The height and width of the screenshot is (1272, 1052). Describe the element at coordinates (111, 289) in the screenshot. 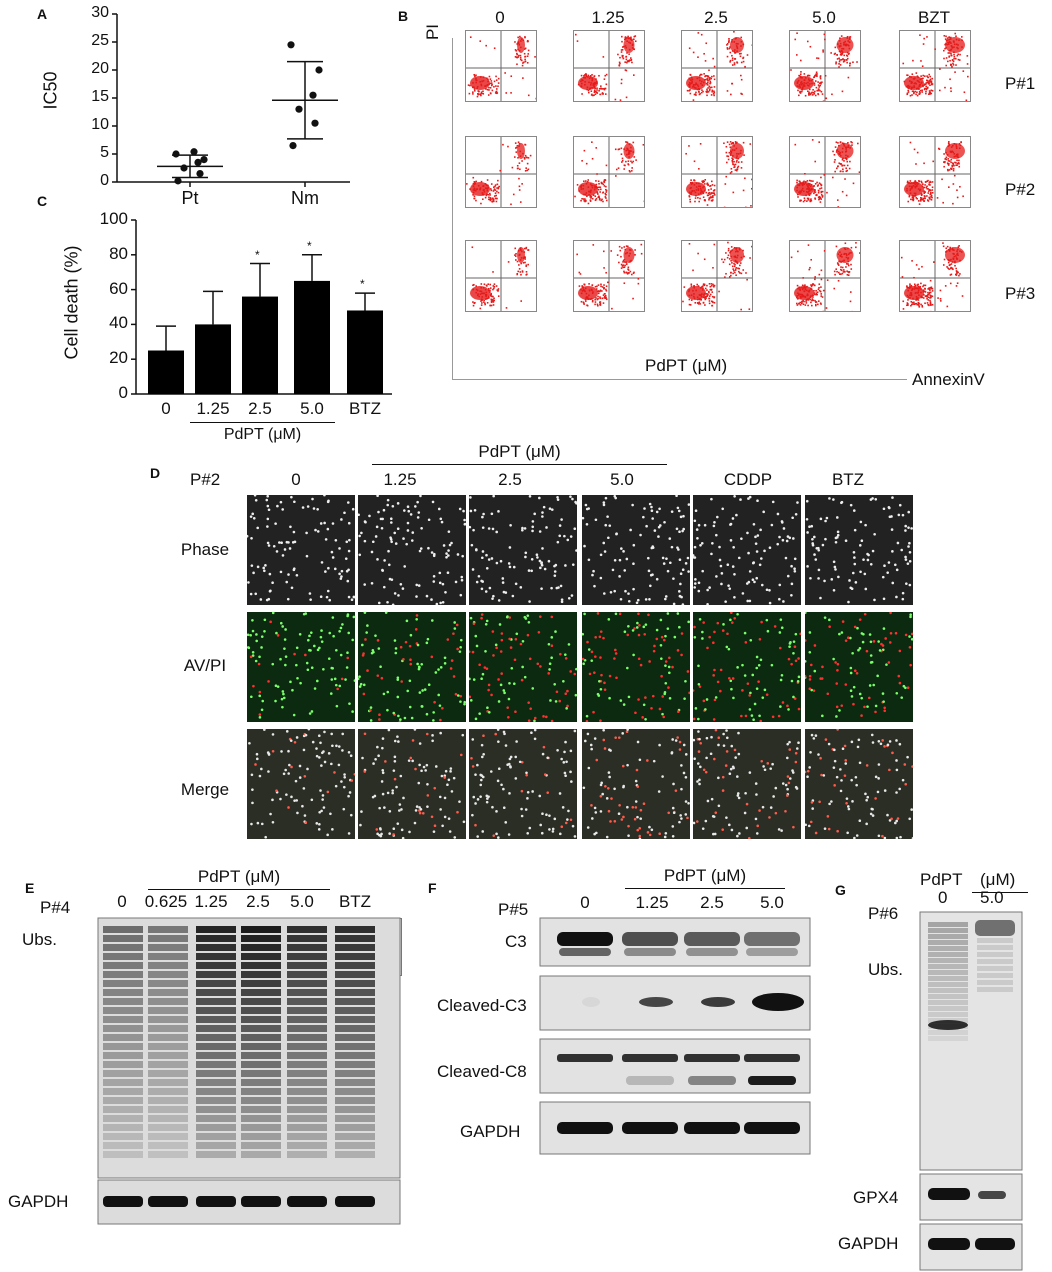

I see `panel-c-y-tick: 60` at that location.